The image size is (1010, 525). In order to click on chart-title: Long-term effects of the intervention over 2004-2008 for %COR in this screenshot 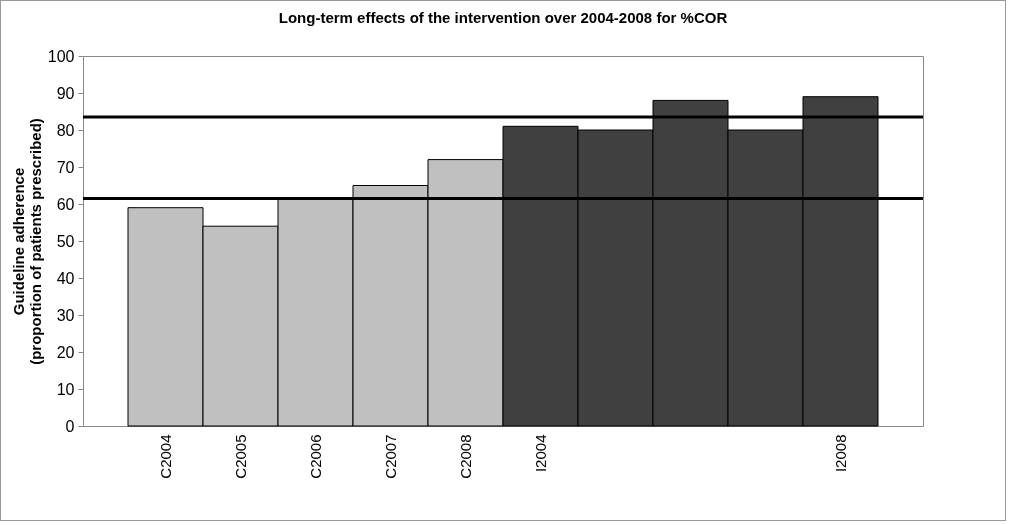, I will do `click(503, 17)`.